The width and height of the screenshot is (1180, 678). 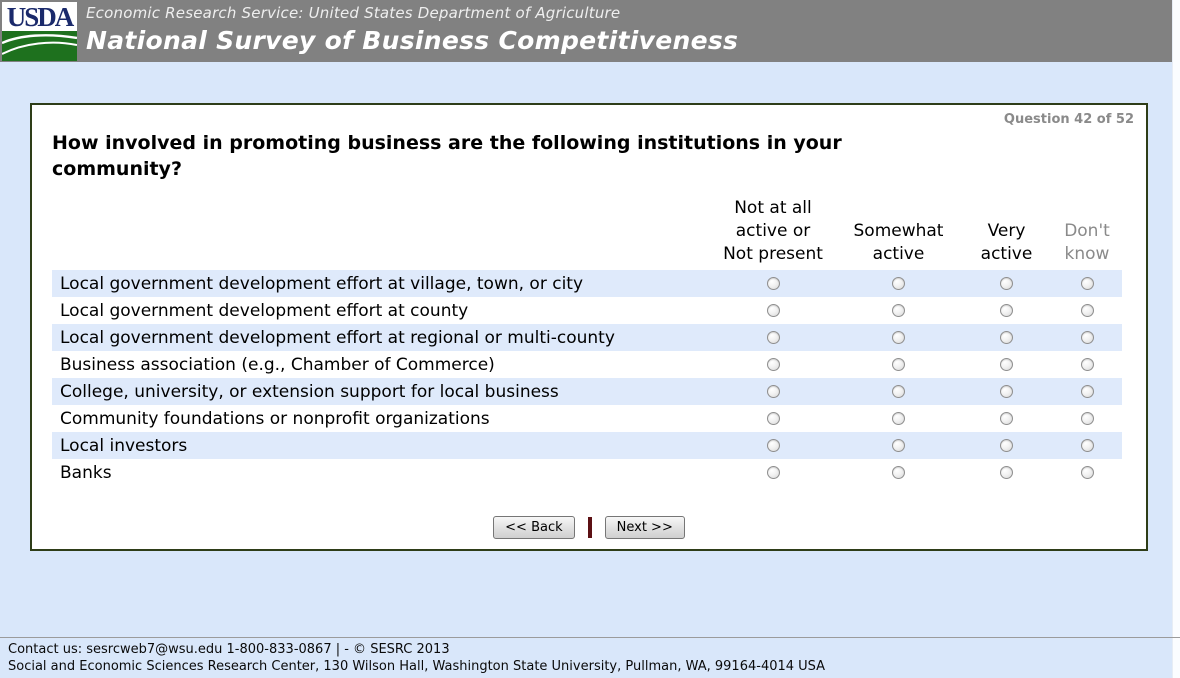 I want to click on radio-row5-col0, so click(x=773, y=418).